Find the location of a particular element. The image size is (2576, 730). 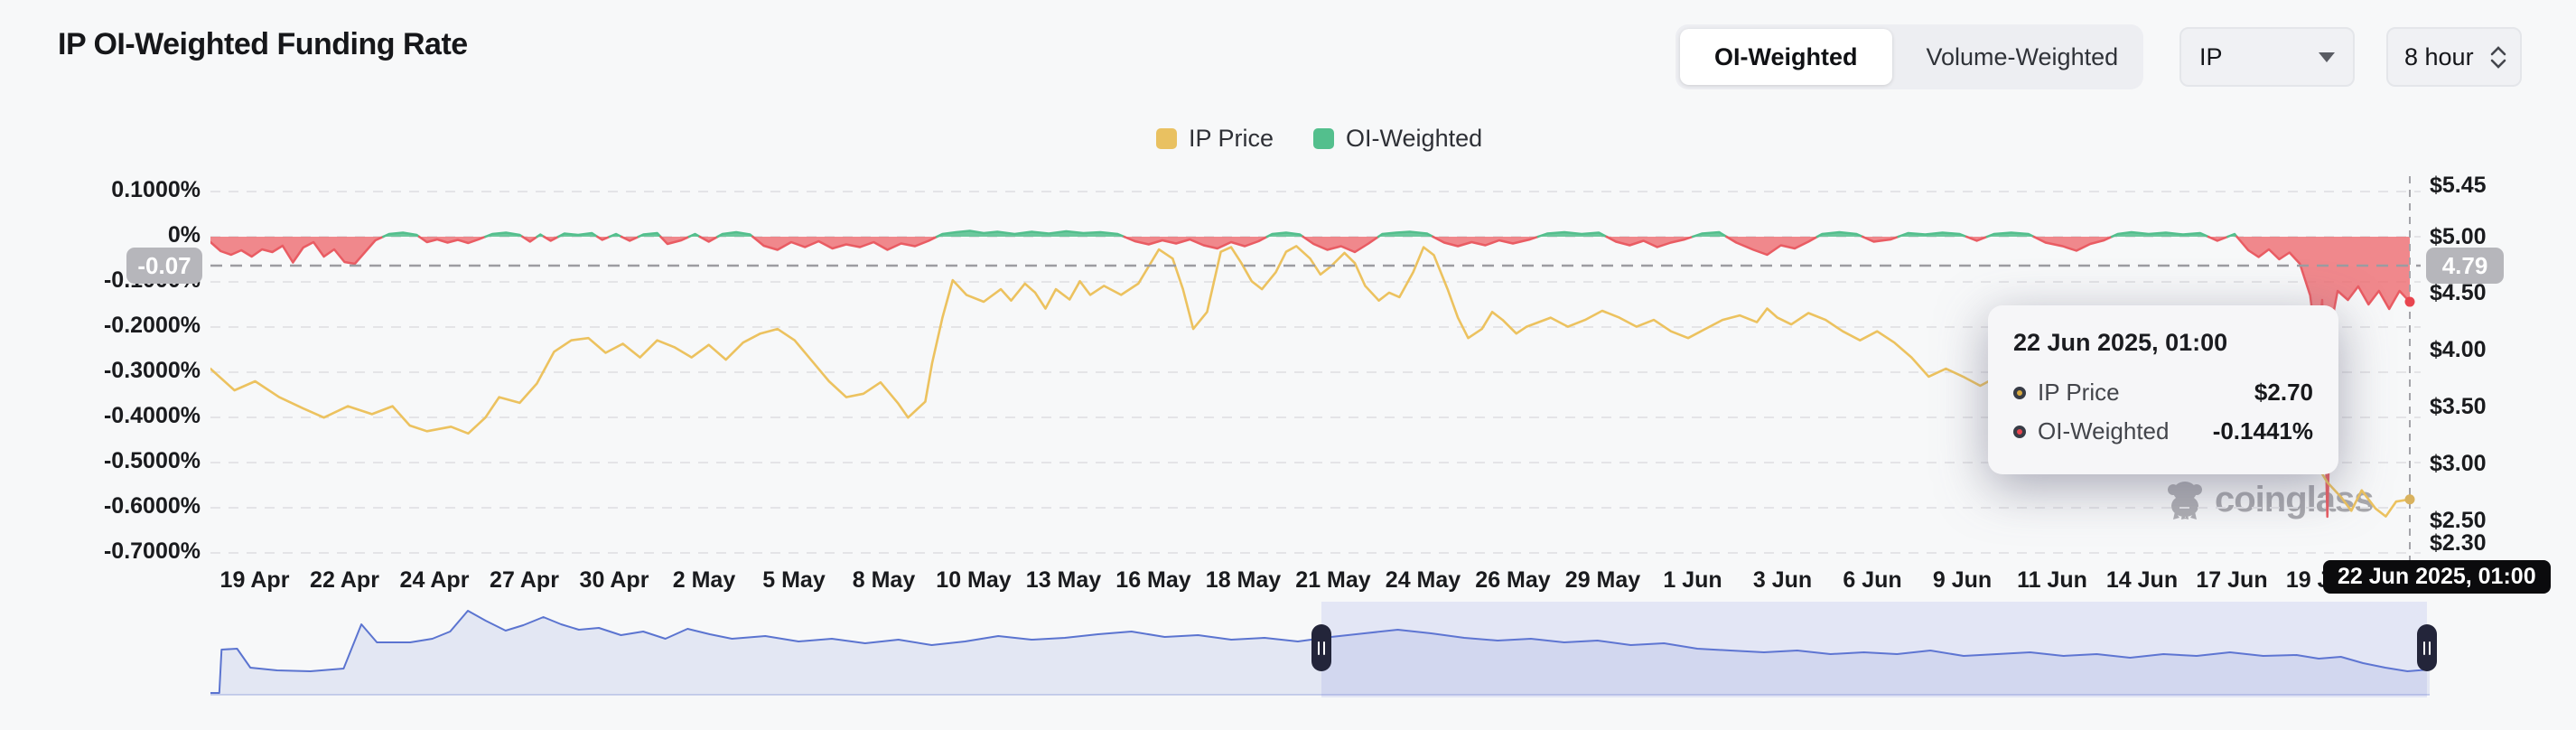

coinglass-logo-icon is located at coordinates (2185, 500).